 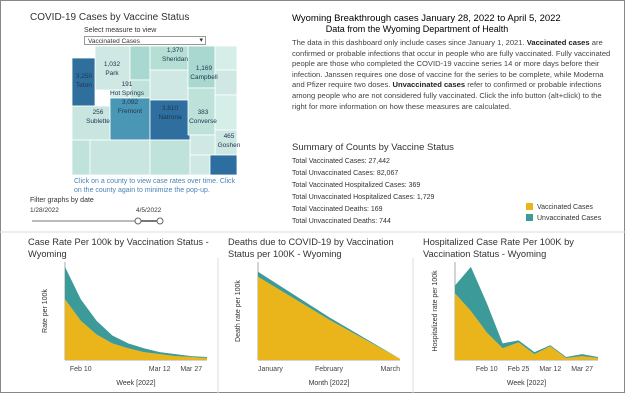 I want to click on county-value: 383, so click(x=203, y=112).